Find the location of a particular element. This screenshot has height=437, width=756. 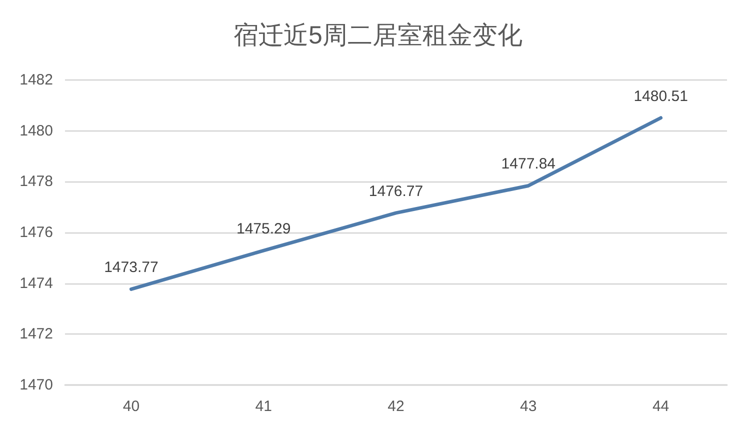

data-label: 1473.77 is located at coordinates (131, 267).